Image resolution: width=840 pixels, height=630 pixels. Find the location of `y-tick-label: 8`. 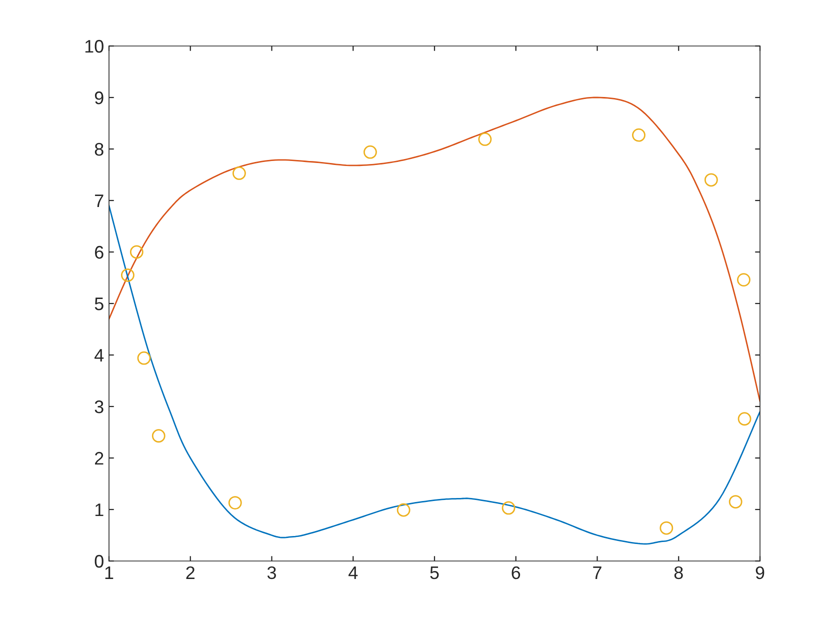

y-tick-label: 8 is located at coordinates (99, 149).